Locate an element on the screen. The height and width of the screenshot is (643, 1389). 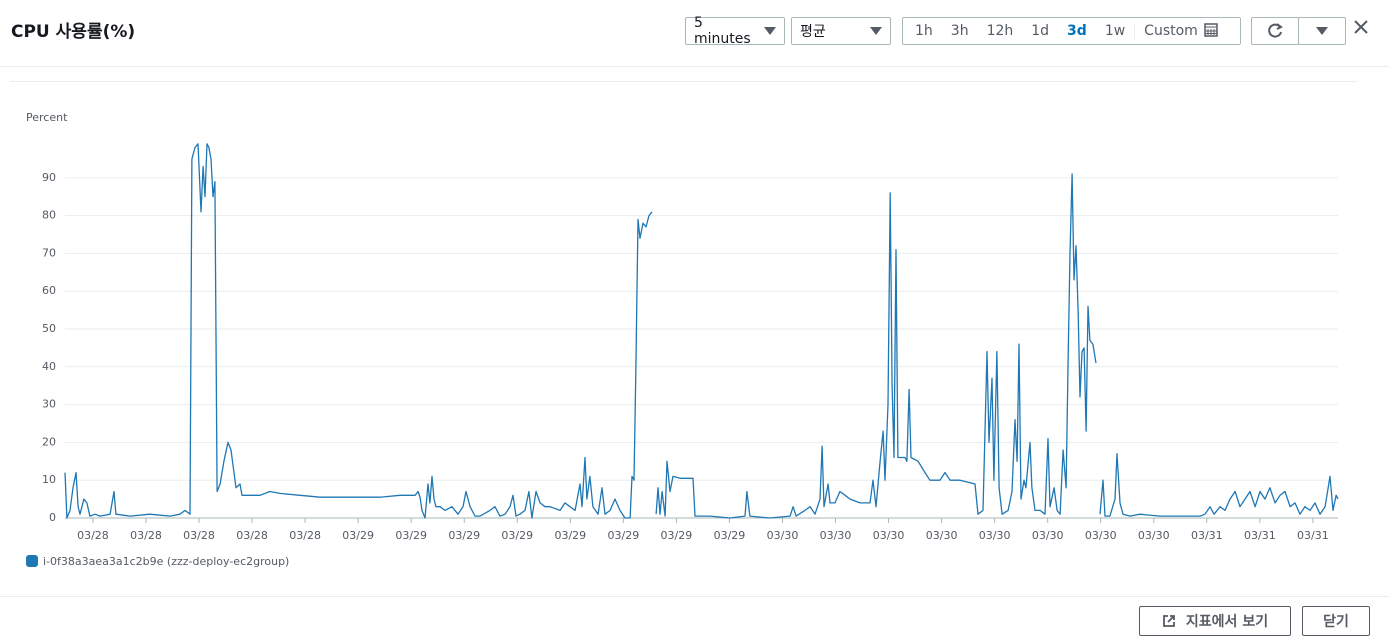
y-tick-label: 90 is located at coordinates (49, 177).